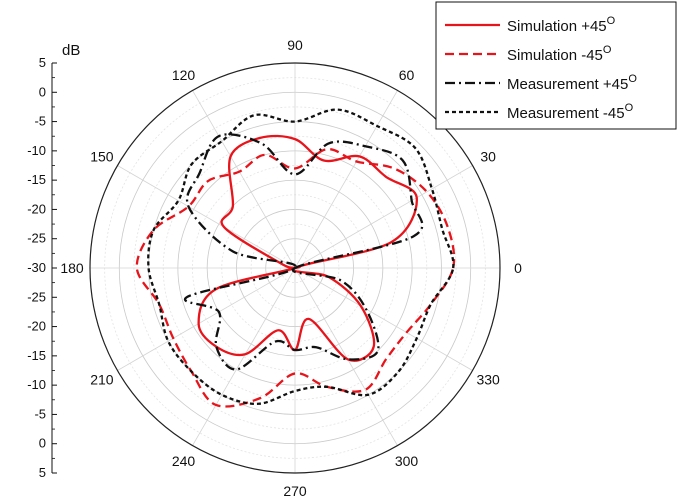  Describe the element at coordinates (407, 75) in the screenshot. I see `angle-label: 60` at that location.